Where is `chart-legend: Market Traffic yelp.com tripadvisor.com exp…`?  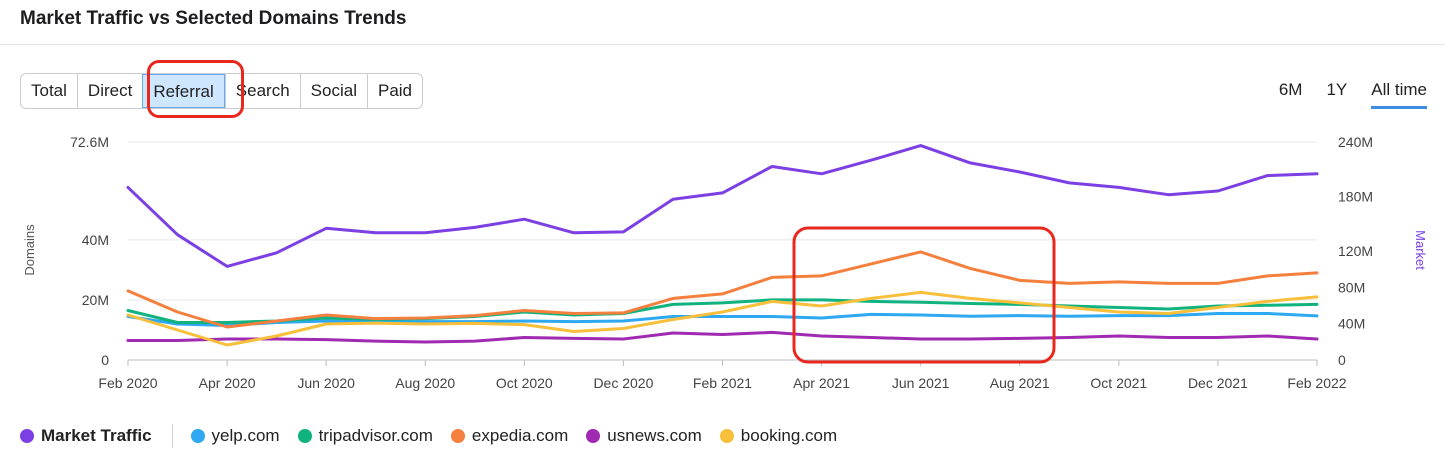
chart-legend: Market Traffic yelp.com tripadvisor.com exp… is located at coordinates (437, 436).